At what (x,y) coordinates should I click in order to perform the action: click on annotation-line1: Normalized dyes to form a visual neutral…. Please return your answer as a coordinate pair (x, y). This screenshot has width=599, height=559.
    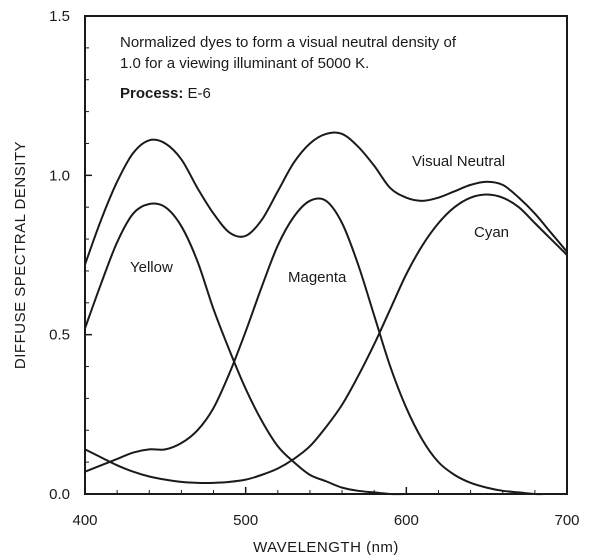
    Looking at the image, I should click on (288, 42).